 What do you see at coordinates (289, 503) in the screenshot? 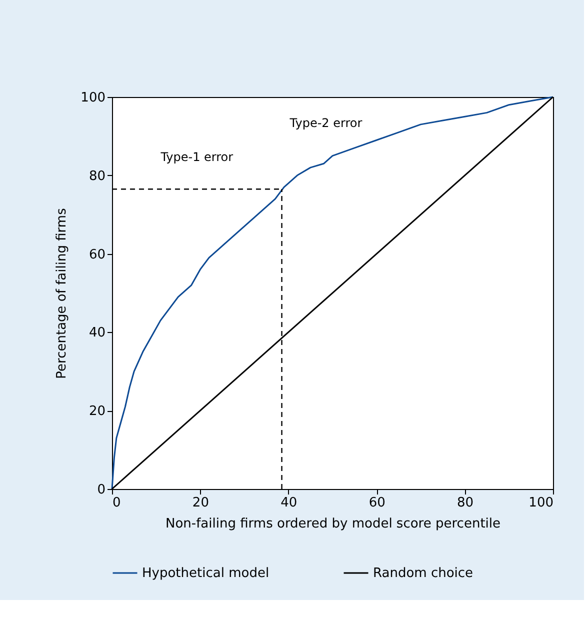
I see `x-tick-label: 40` at bounding box center [289, 503].